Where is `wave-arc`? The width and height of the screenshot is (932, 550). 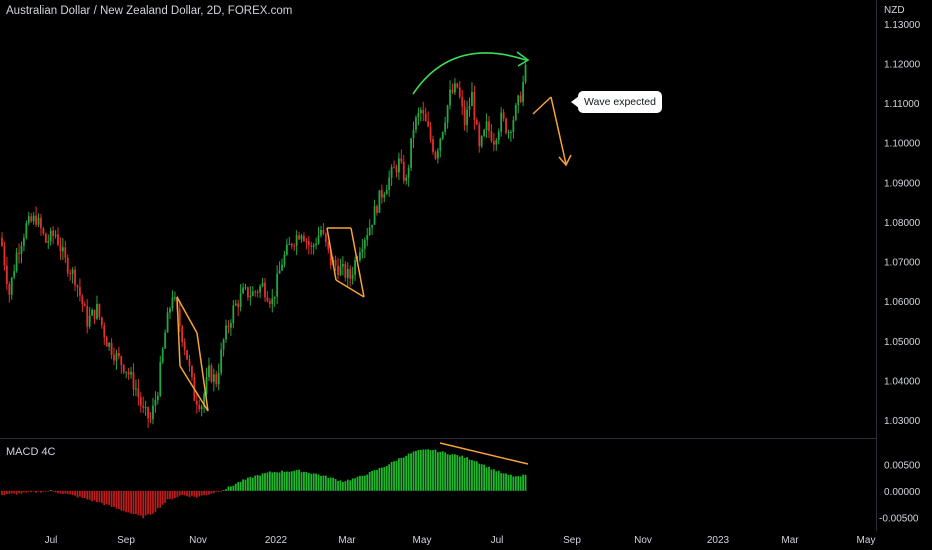 wave-arc is located at coordinates (469, 73).